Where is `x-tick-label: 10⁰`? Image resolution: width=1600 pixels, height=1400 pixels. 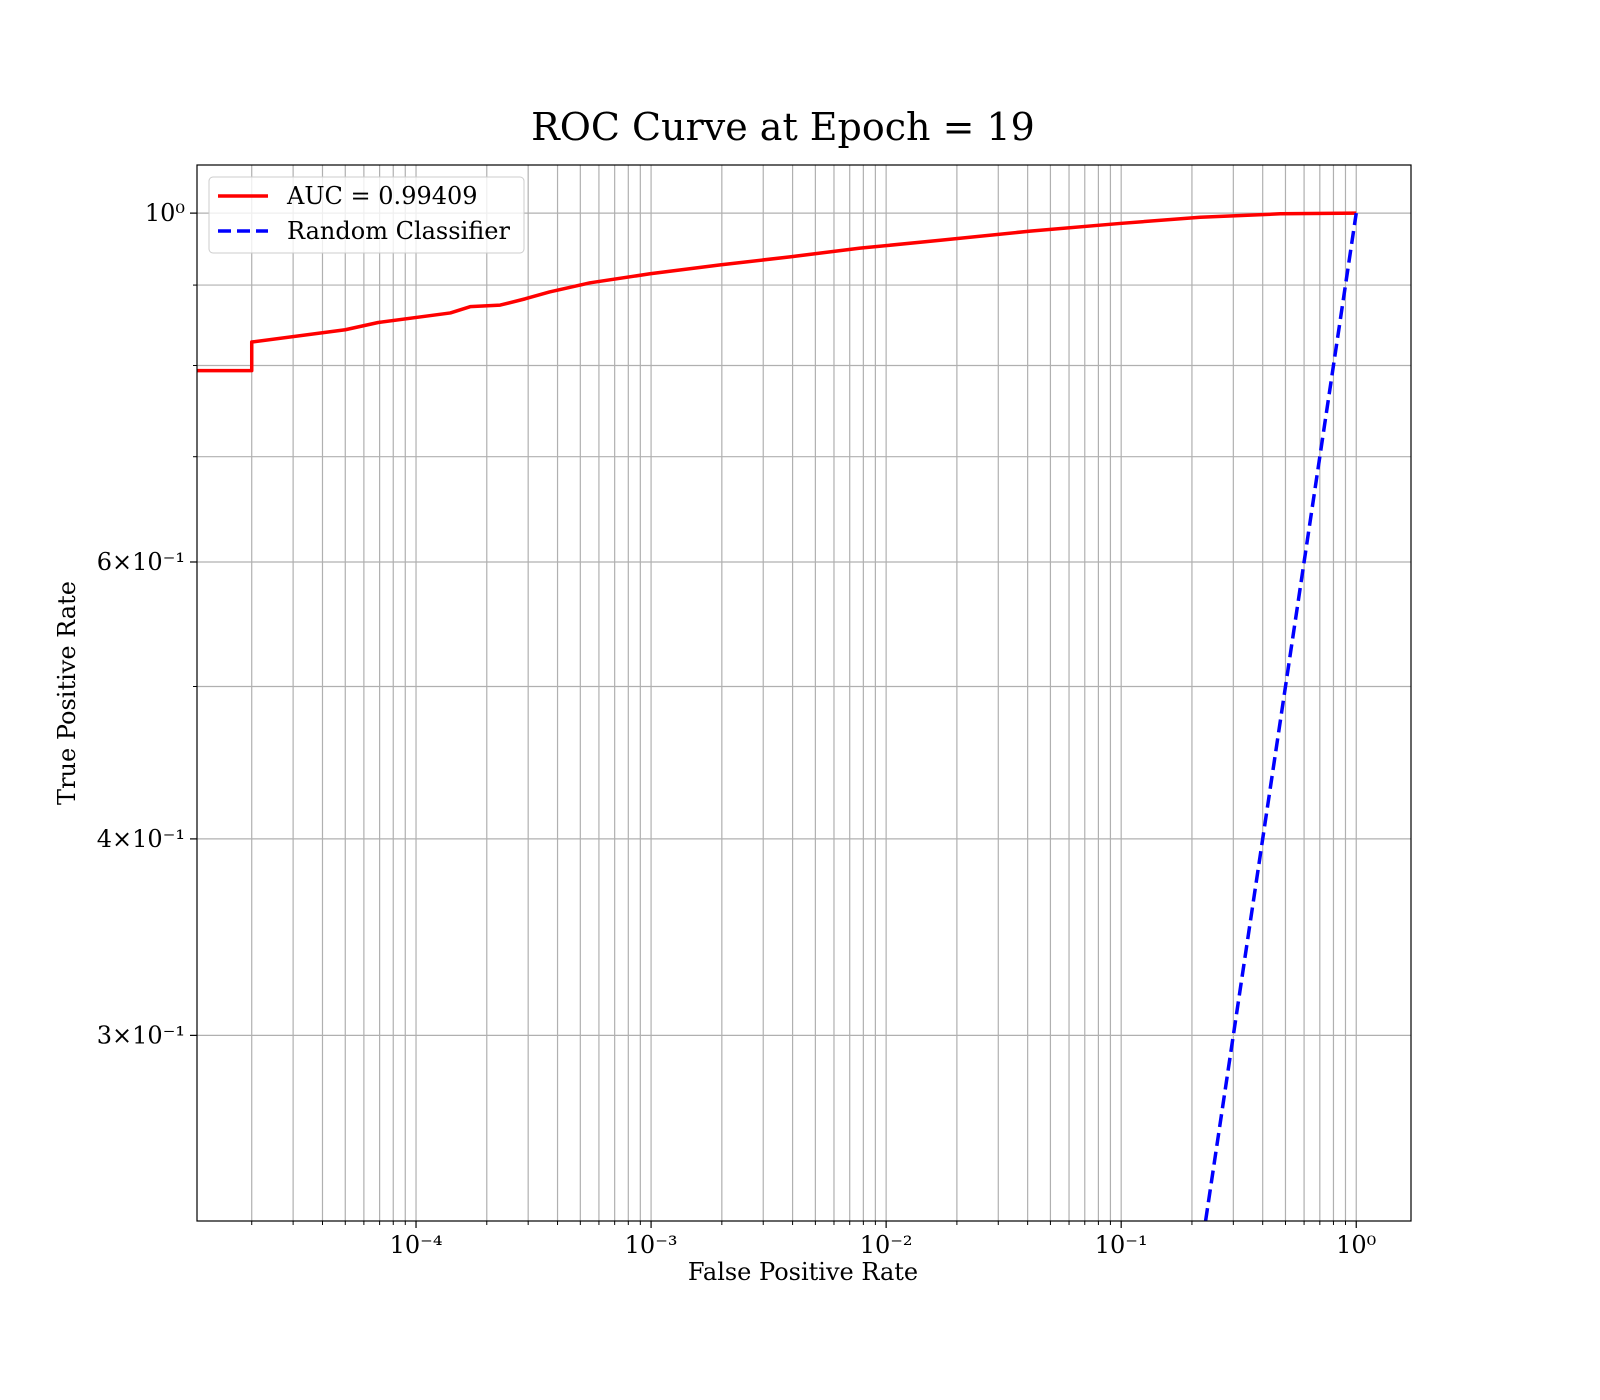
x-tick-label: 10⁰ is located at coordinates (1356, 1245).